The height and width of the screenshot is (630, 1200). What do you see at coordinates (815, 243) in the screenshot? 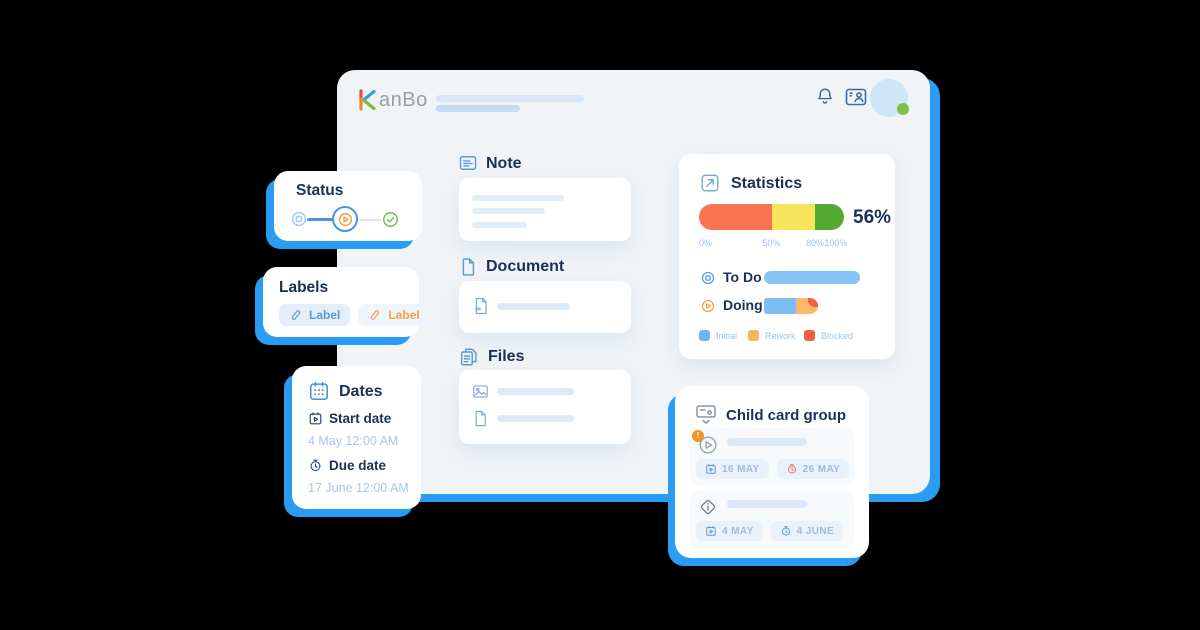
I see `tick-label: 80%` at bounding box center [815, 243].